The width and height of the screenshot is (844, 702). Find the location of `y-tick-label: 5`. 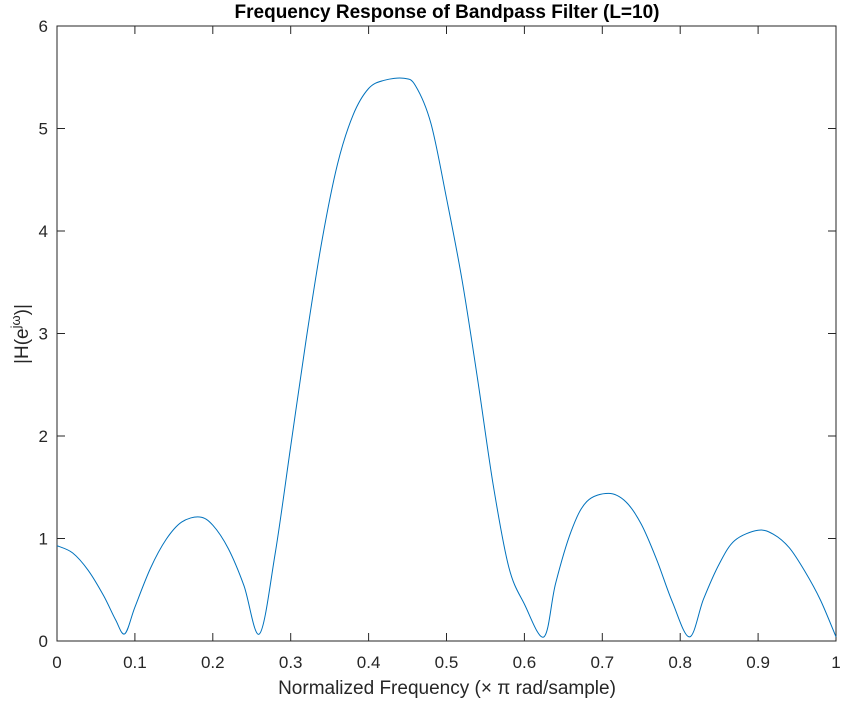

y-tick-label: 5 is located at coordinates (43, 129).